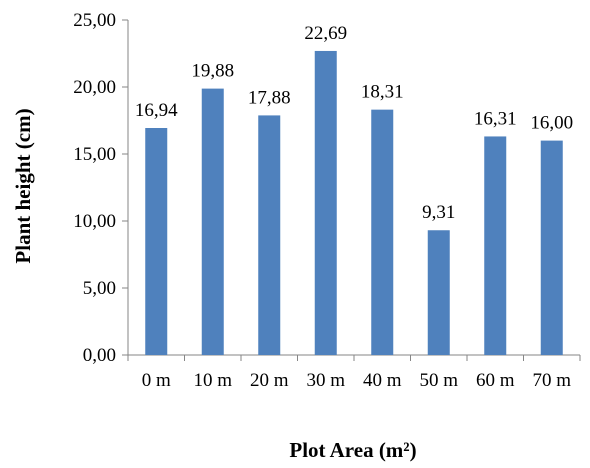 This screenshot has width=590, height=468. Describe the element at coordinates (99, 355) in the screenshot. I see `y-tick-label: 0,00` at that location.